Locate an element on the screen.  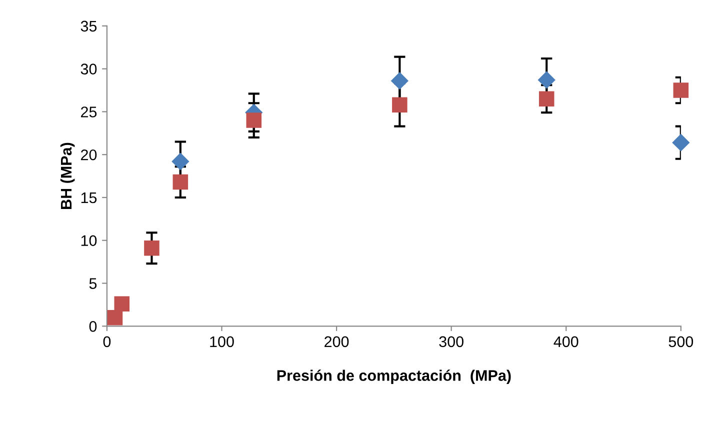
x-tick-label: 500 is located at coordinates (681, 342).